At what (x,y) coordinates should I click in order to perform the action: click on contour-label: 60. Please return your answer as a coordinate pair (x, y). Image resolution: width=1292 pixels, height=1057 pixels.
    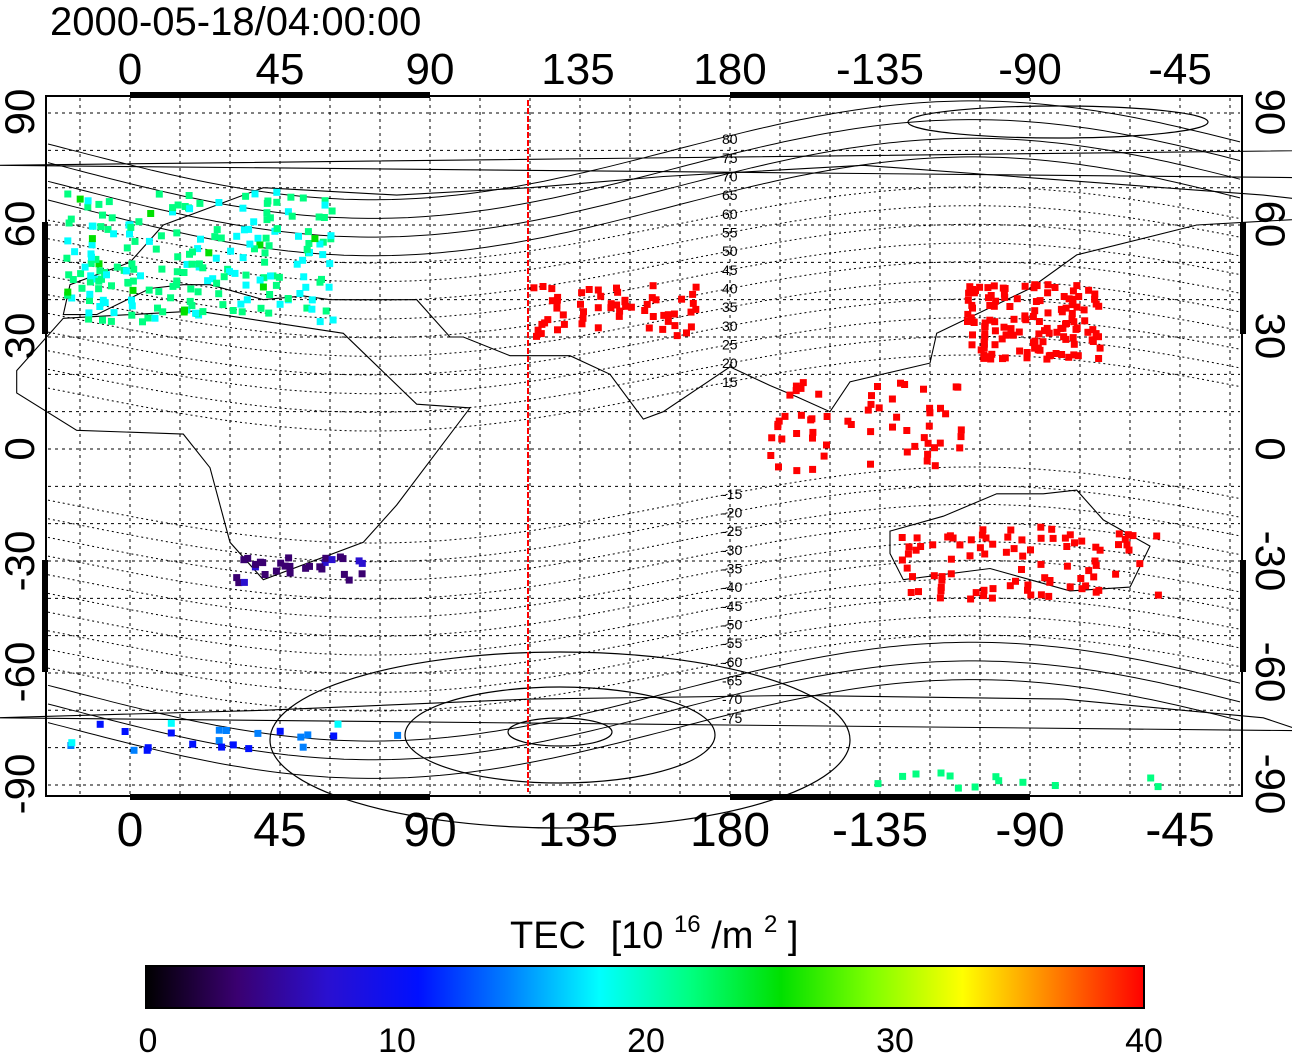
    Looking at the image, I should click on (730, 214).